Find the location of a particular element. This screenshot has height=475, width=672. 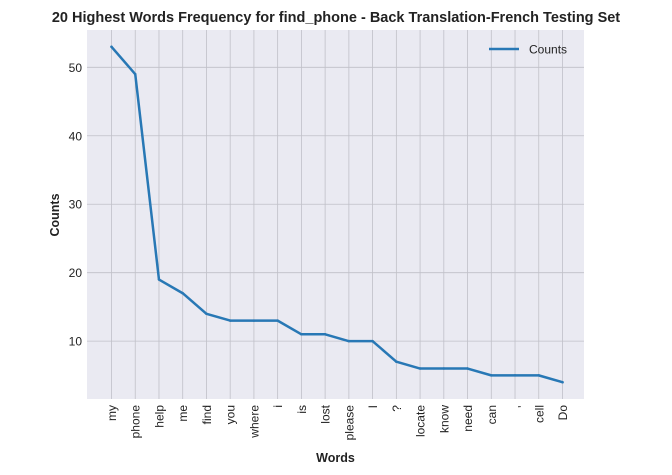

x-tick-label: need is located at coordinates (468, 418).